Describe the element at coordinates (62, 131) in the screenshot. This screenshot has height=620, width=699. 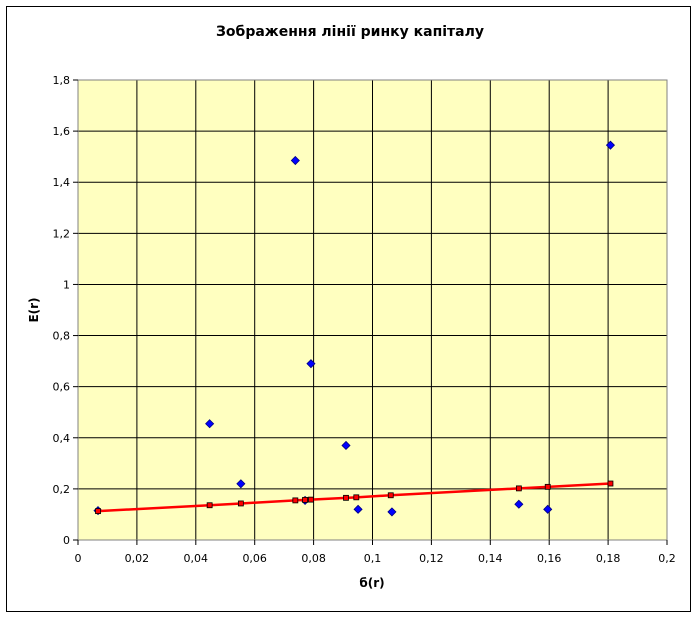
I see `y-tick-label: 1,6` at that location.